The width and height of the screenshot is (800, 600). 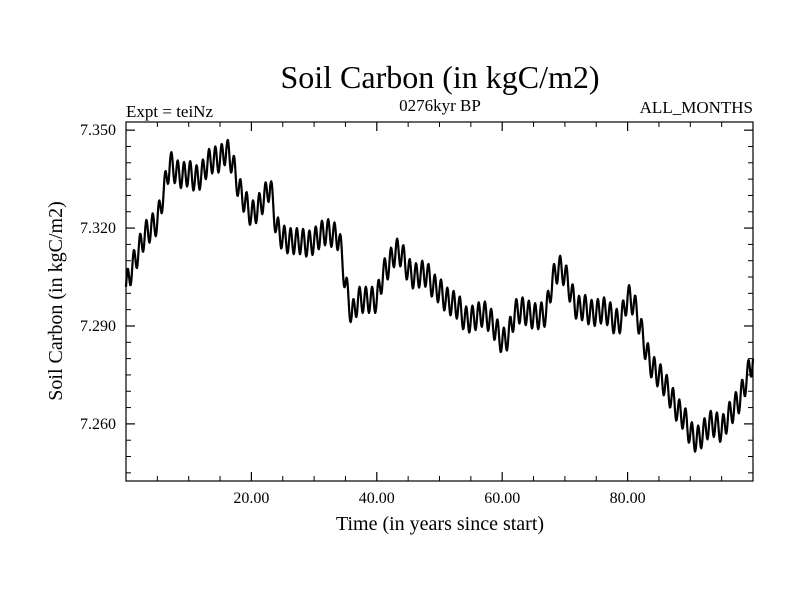 I want to click on y-tick-label: 7.290, so click(x=98, y=326).